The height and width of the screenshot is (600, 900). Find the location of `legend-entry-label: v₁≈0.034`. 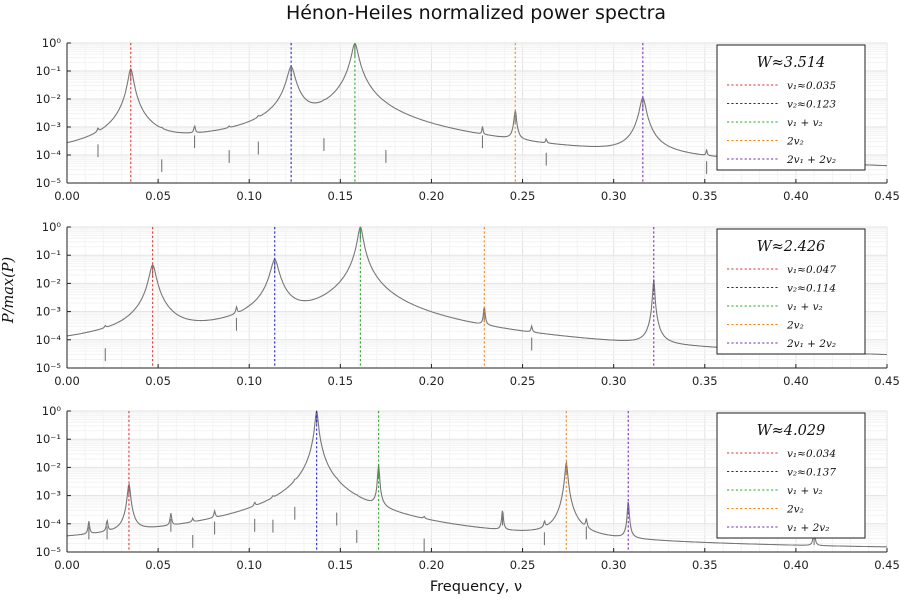

legend-entry-label: v₁≈0.034 is located at coordinates (811, 454).